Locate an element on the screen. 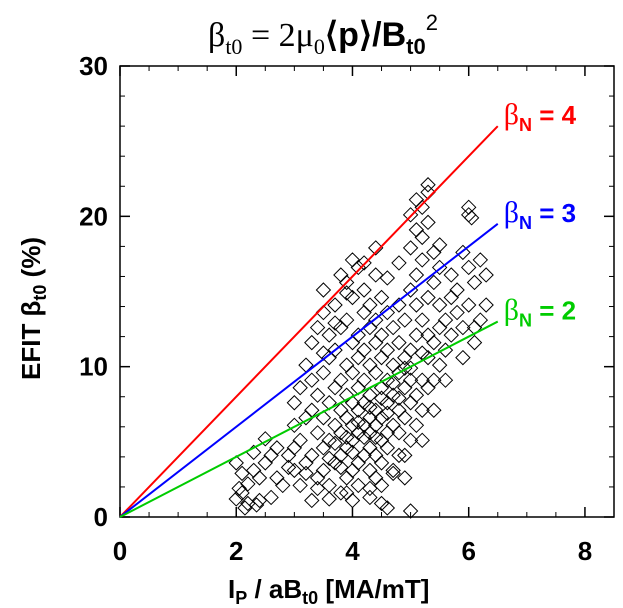  beta-n-label: βN = 2 is located at coordinates (540, 312).